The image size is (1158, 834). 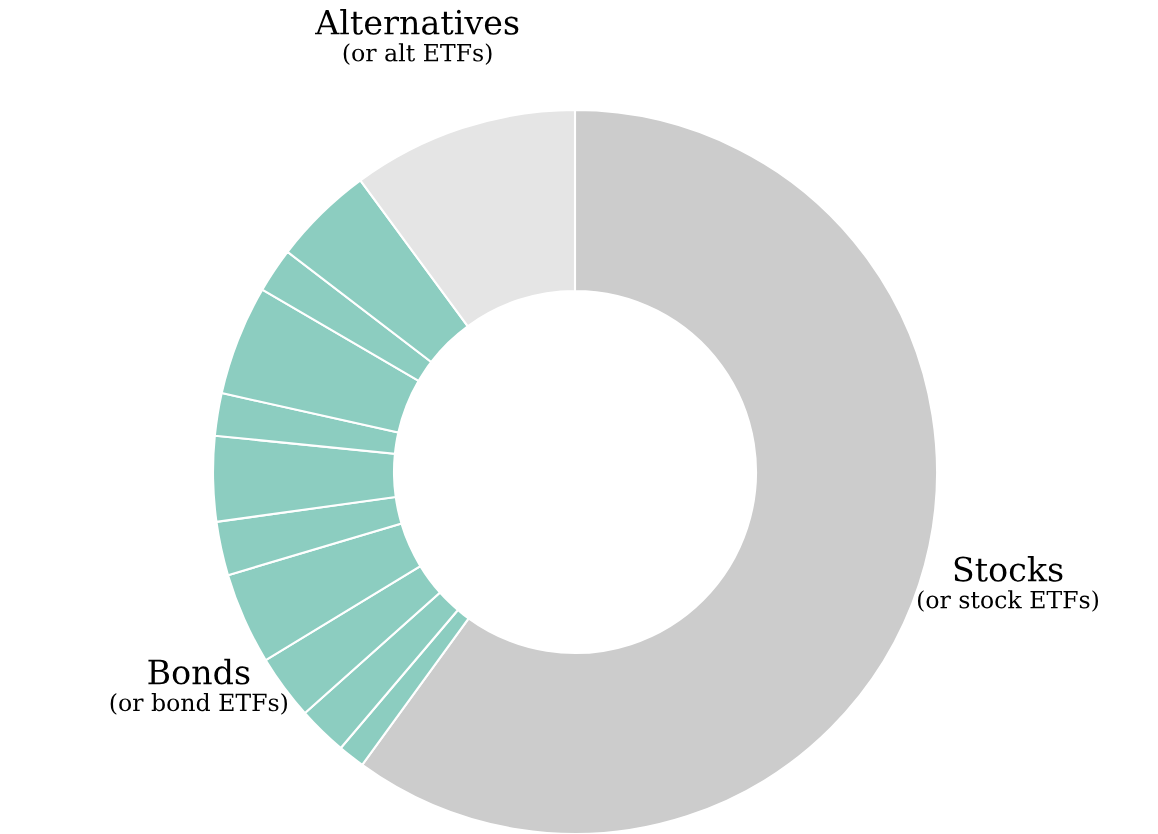 I want to click on text: Bonds (or bond ETFs), so click(x=198, y=686).